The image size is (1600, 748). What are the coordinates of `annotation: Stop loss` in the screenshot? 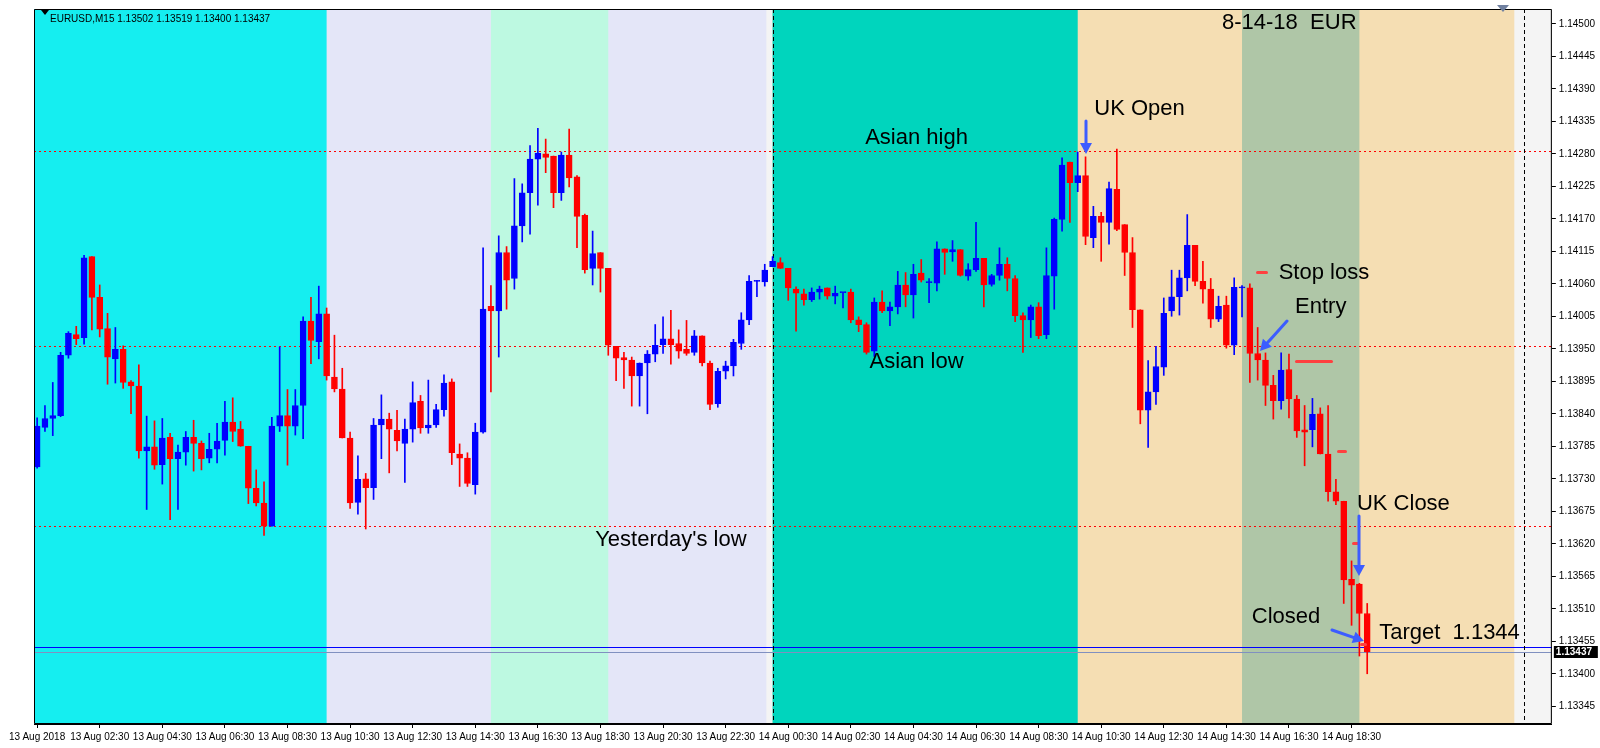 It's located at (1324, 271).